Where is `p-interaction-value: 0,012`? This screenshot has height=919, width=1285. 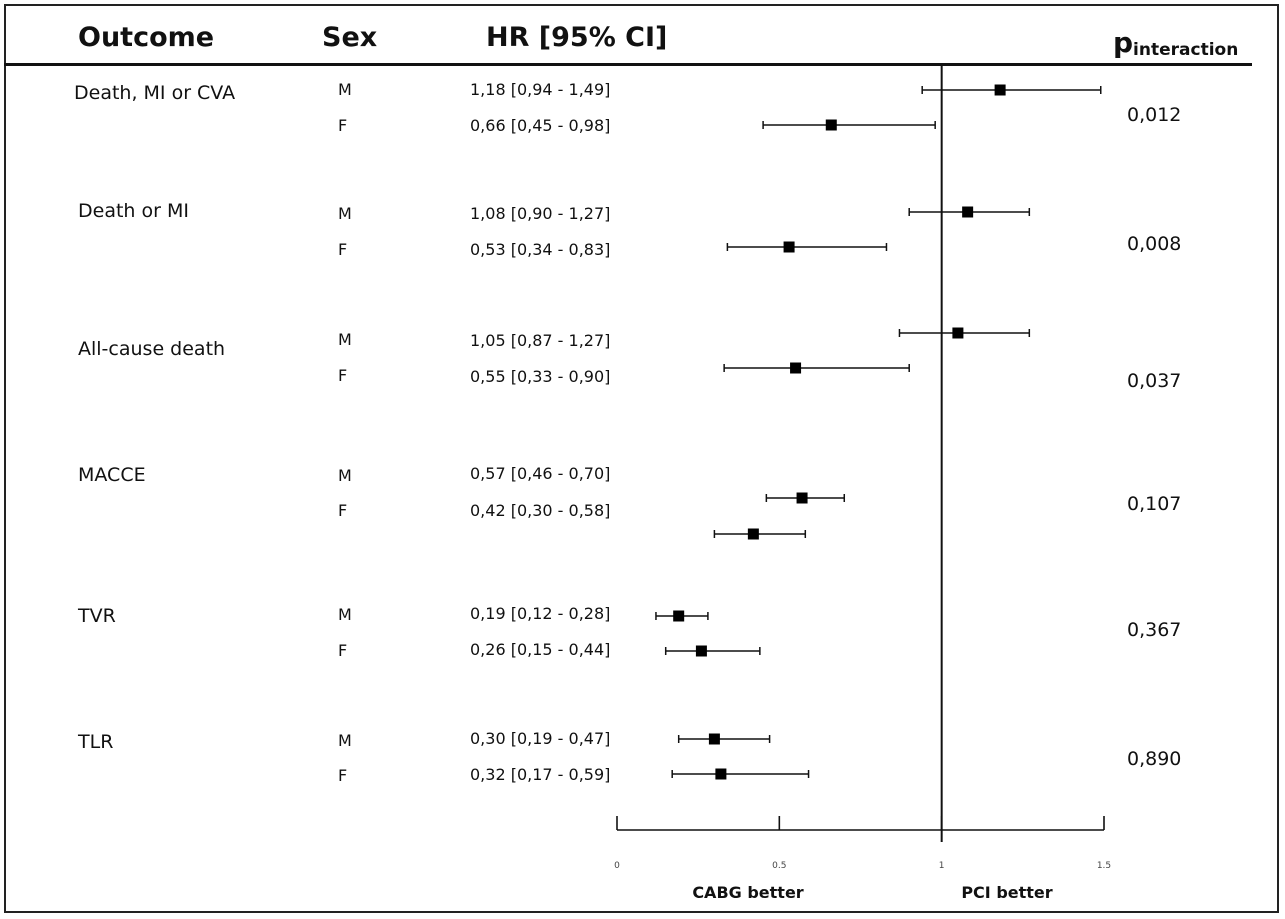
p-interaction-value: 0,012 is located at coordinates (1154, 115).